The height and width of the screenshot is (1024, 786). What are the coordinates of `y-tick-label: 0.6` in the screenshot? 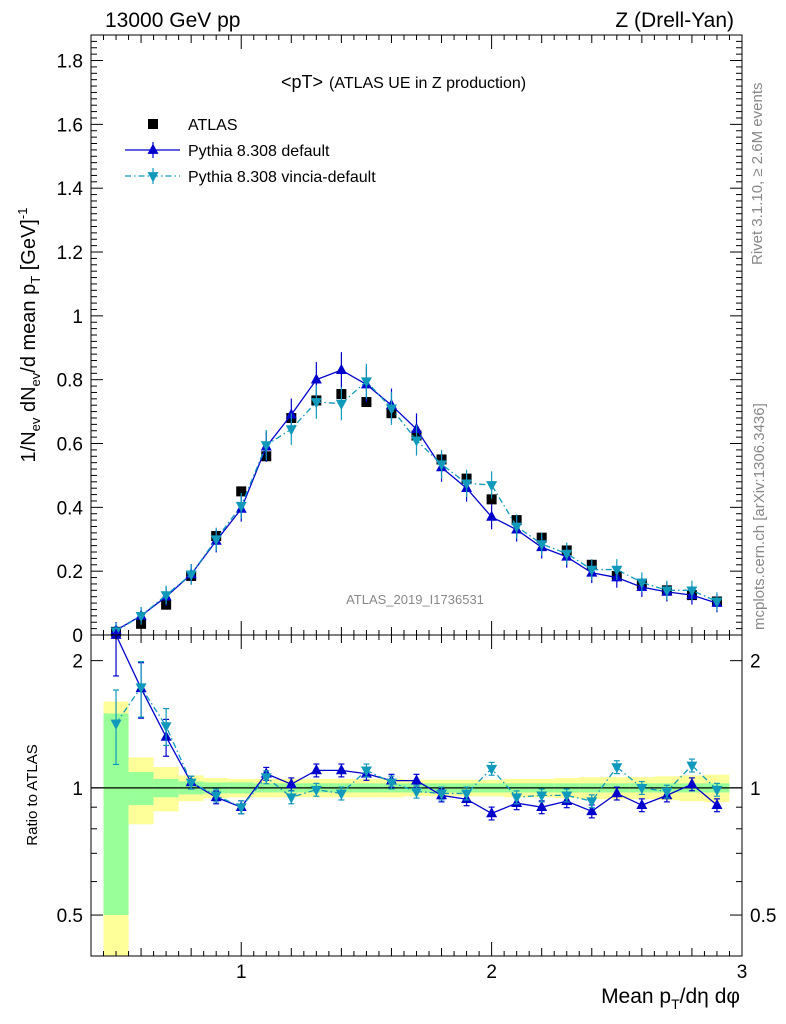 It's located at (70, 445).